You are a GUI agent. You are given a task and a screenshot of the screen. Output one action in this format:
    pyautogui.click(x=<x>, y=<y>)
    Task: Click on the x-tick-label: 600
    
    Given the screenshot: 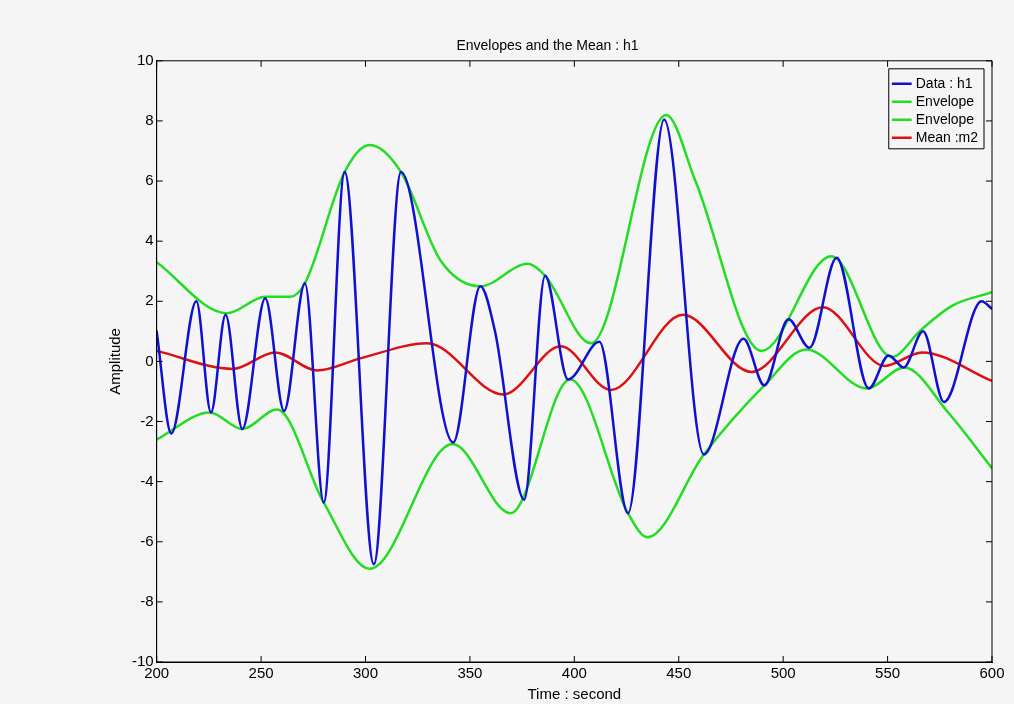 What is the action you would take?
    pyautogui.click(x=992, y=673)
    